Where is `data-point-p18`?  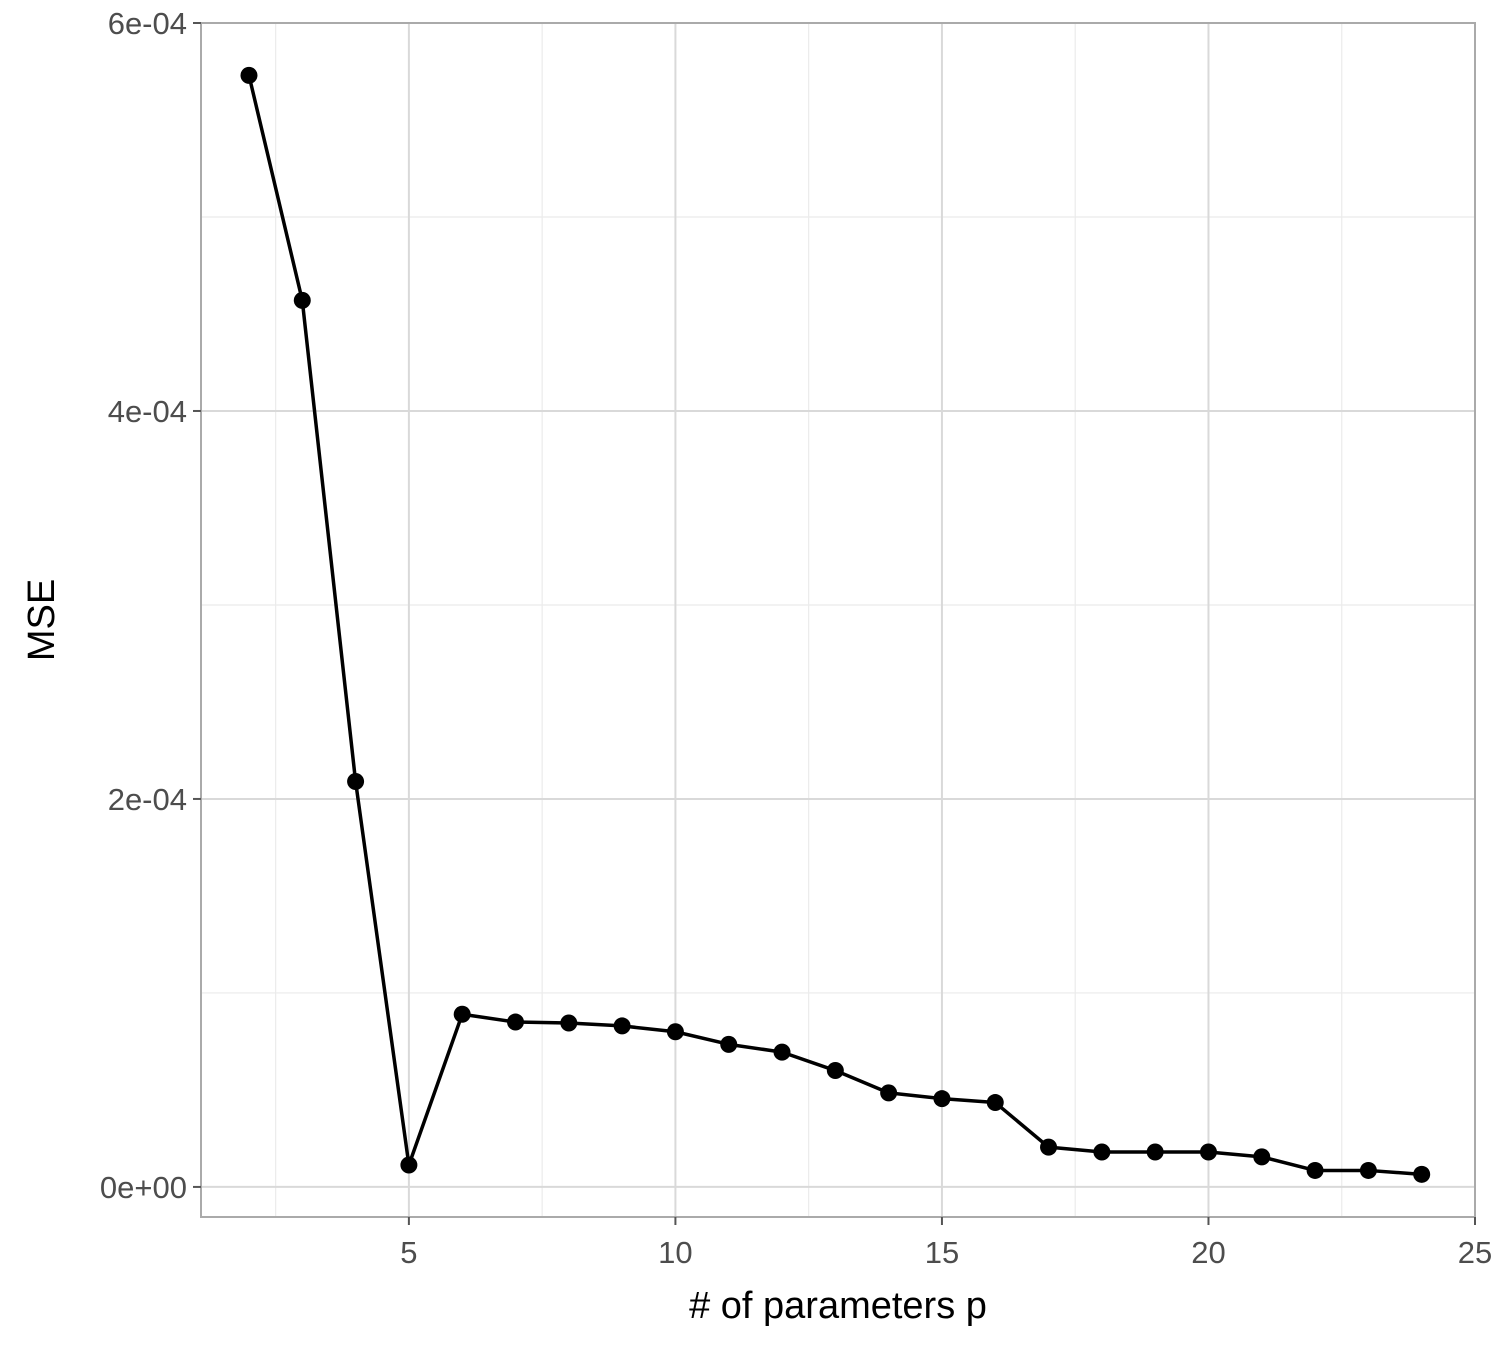 data-point-p18 is located at coordinates (1102, 1152).